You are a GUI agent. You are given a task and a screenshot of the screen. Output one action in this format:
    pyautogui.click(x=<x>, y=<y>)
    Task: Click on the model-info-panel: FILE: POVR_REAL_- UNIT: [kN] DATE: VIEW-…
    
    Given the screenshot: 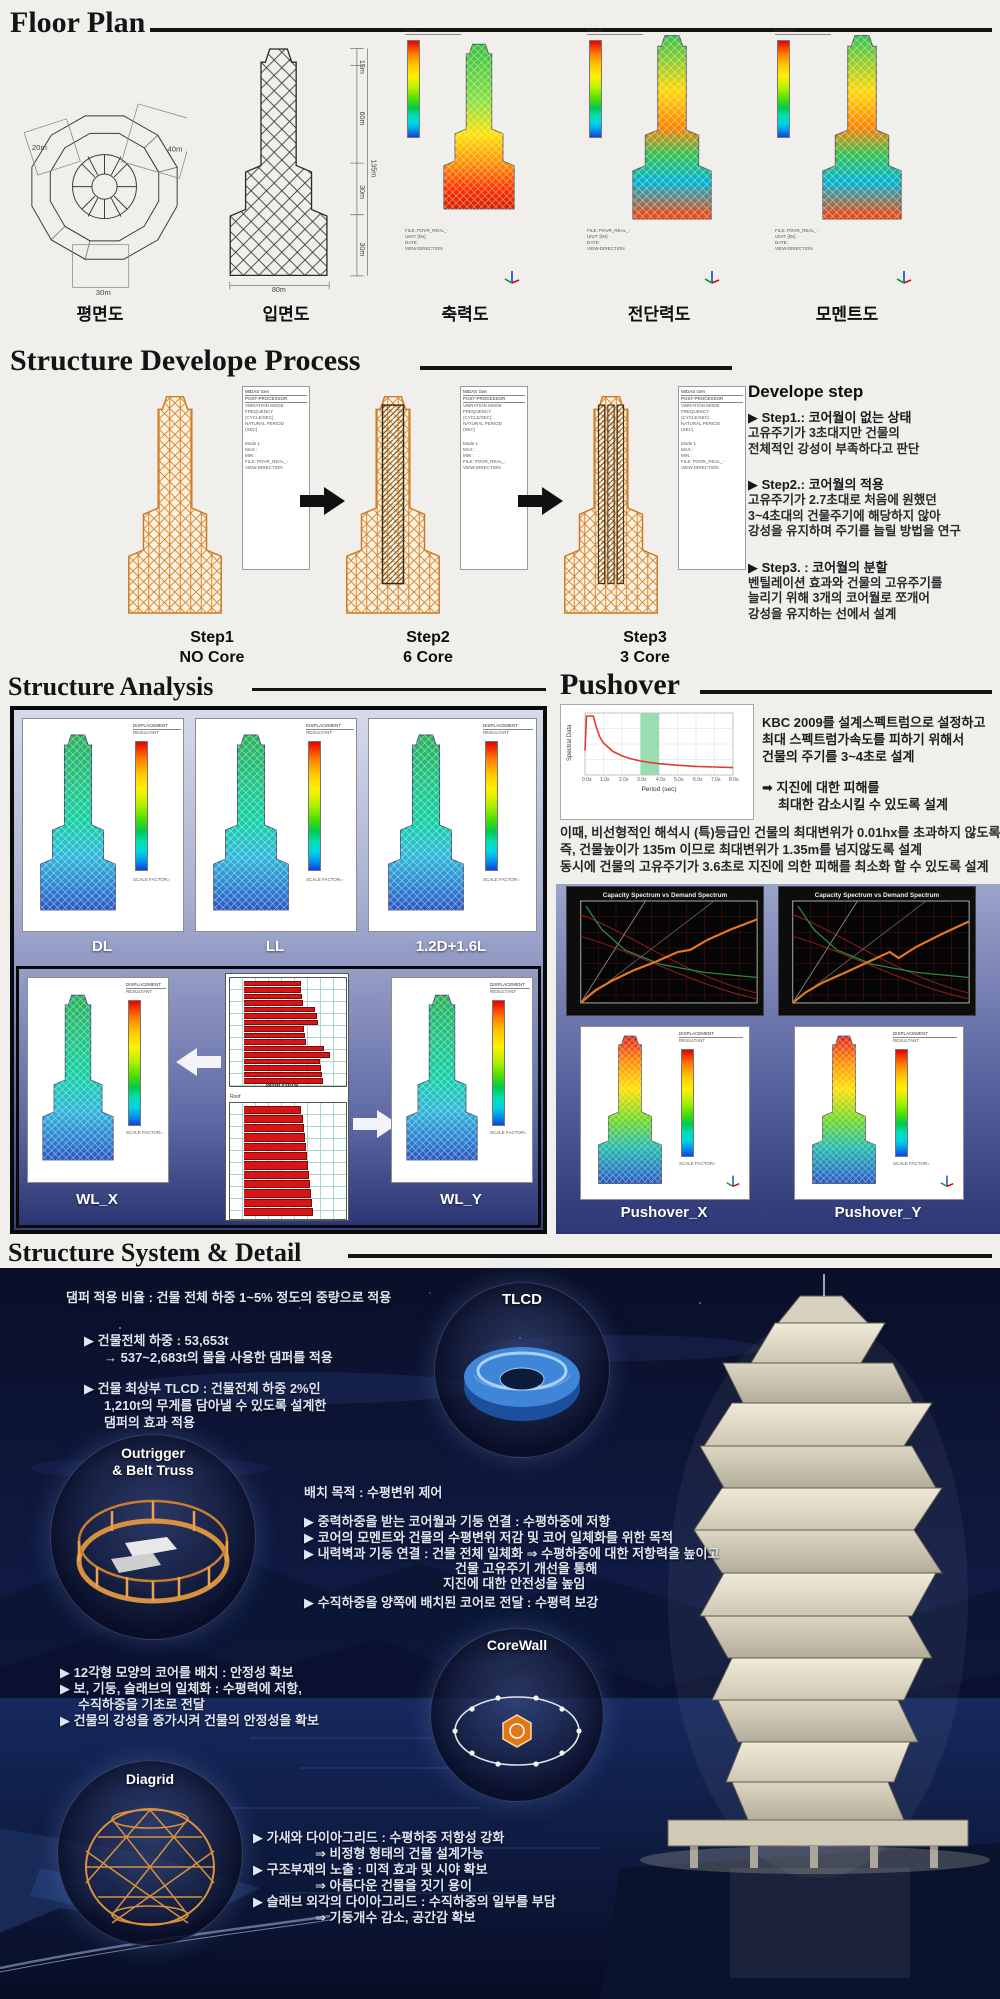 What is the action you would take?
    pyautogui.click(x=797, y=239)
    